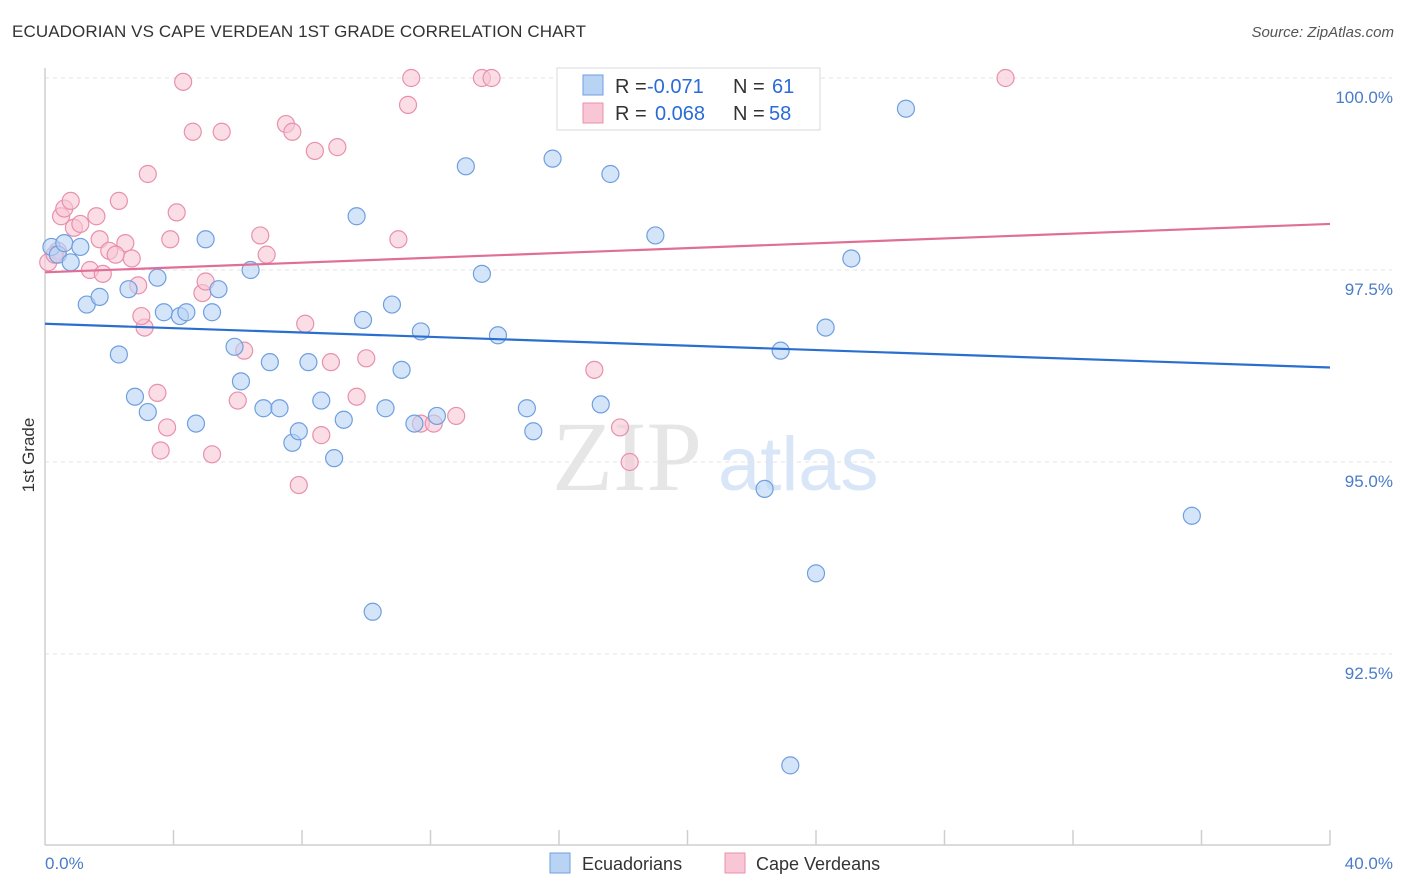 The height and width of the screenshot is (892, 1406). Describe the element at coordinates (1369, 673) in the screenshot. I see `y-tick-label: 92.5%` at that location.